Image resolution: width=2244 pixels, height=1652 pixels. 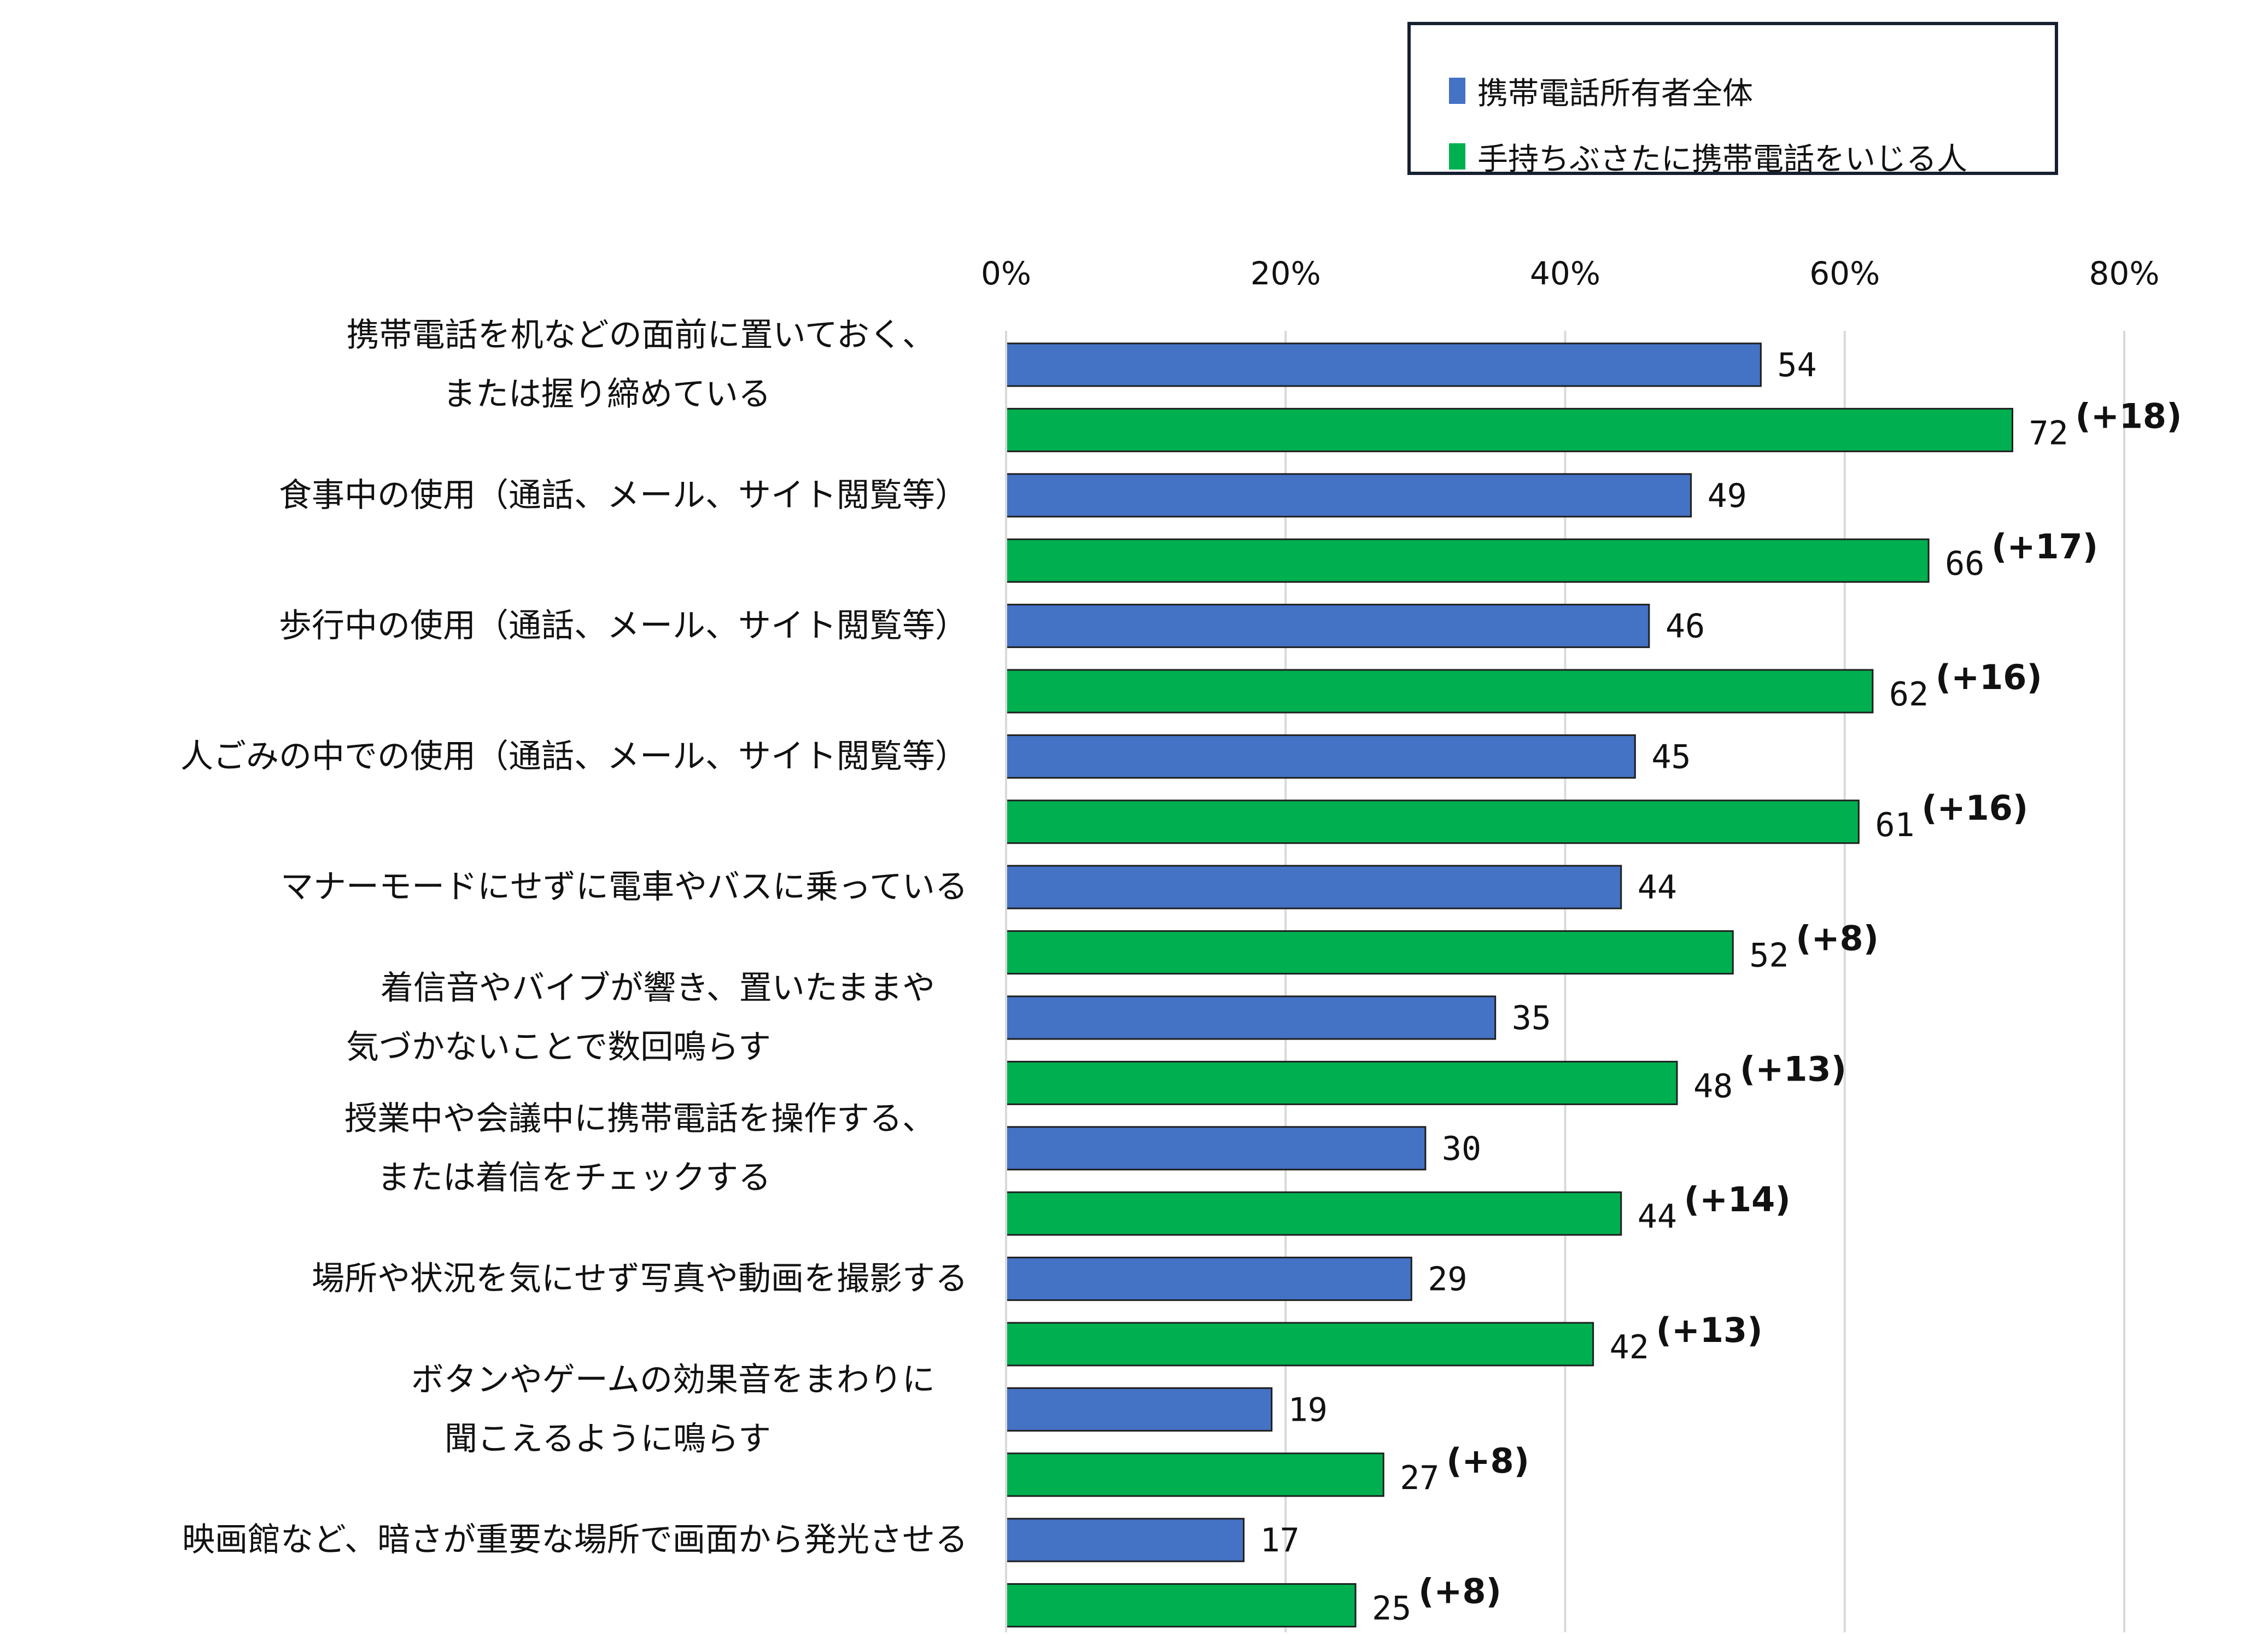 I want to click on value-label-series2: 61, so click(x=1894, y=825).